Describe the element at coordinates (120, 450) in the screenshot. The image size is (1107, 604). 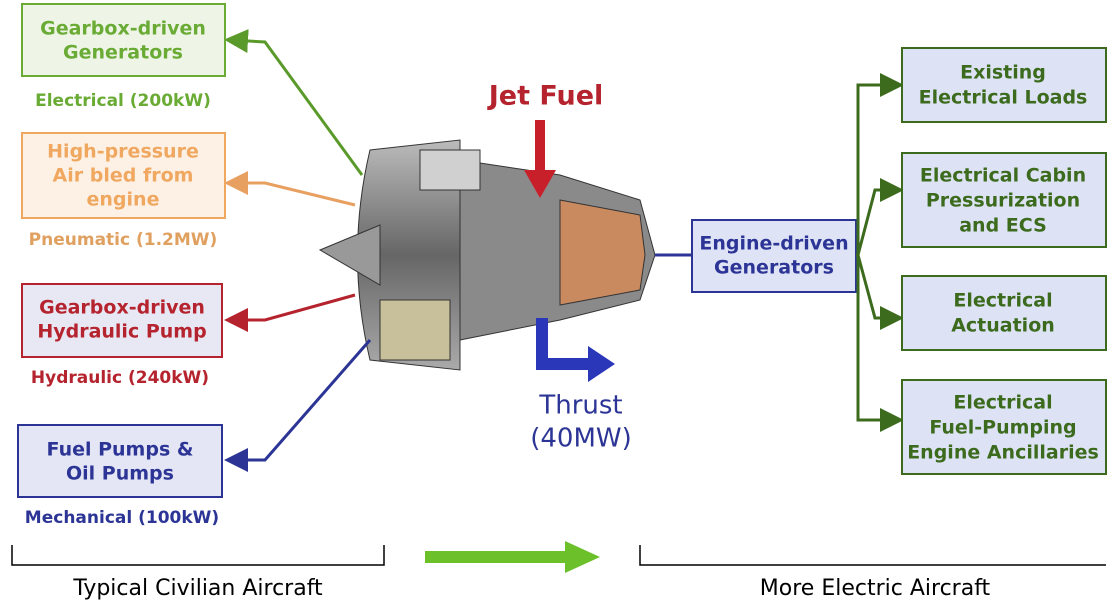
I see `box-text: Fuel Pumps &` at that location.